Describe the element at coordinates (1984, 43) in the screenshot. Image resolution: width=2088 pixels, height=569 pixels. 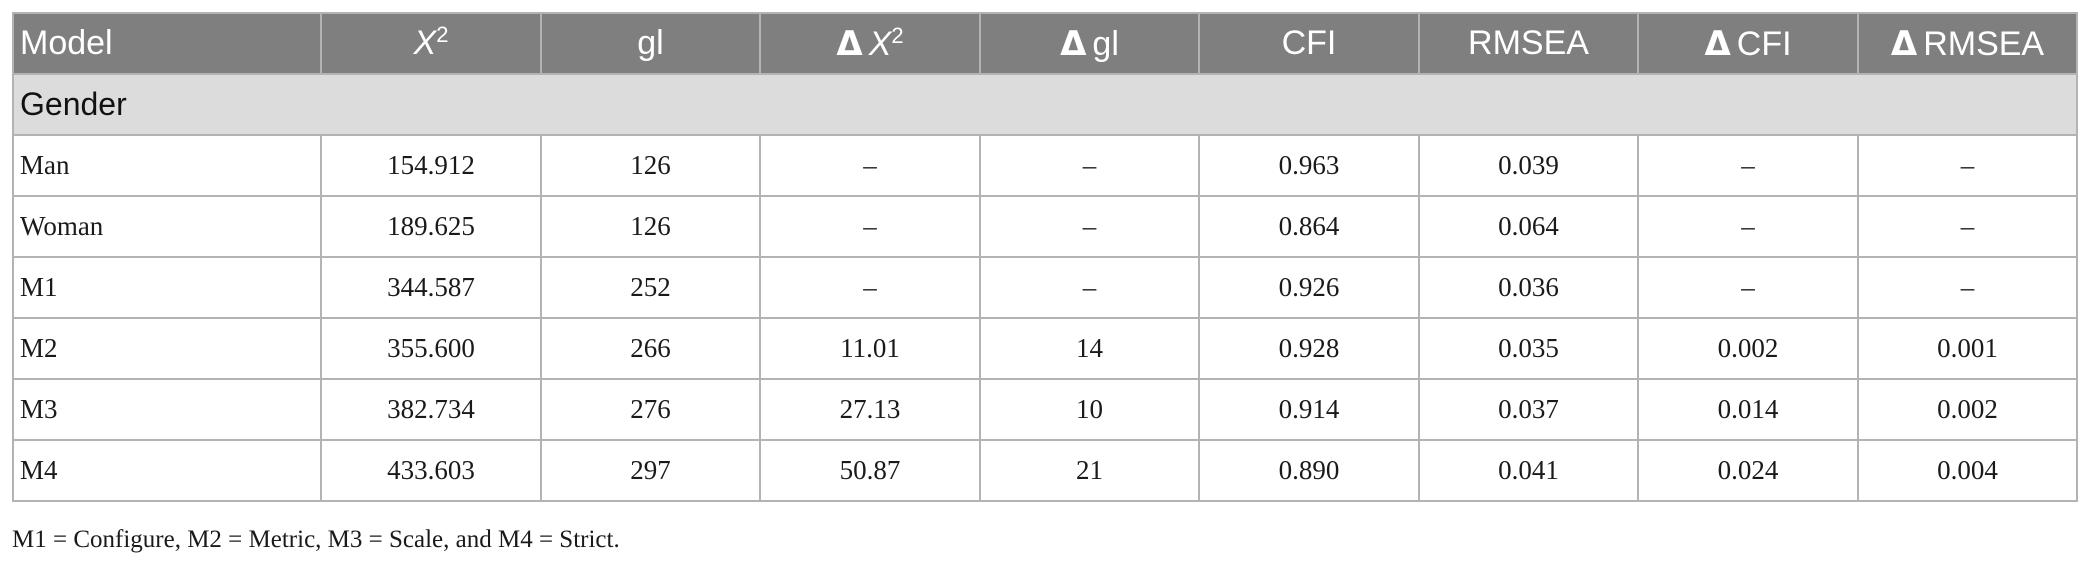
I see `header-delta-rmsea-label: RMSEA` at that location.